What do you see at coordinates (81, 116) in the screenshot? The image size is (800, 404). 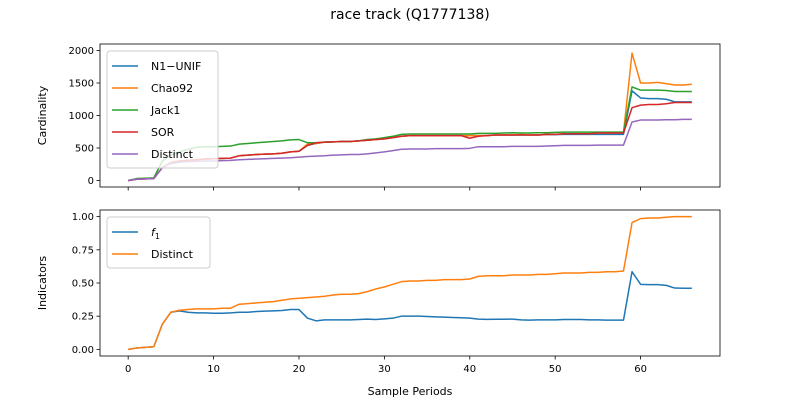 I see `cardinality-y-tick-label: 1000` at bounding box center [81, 116].